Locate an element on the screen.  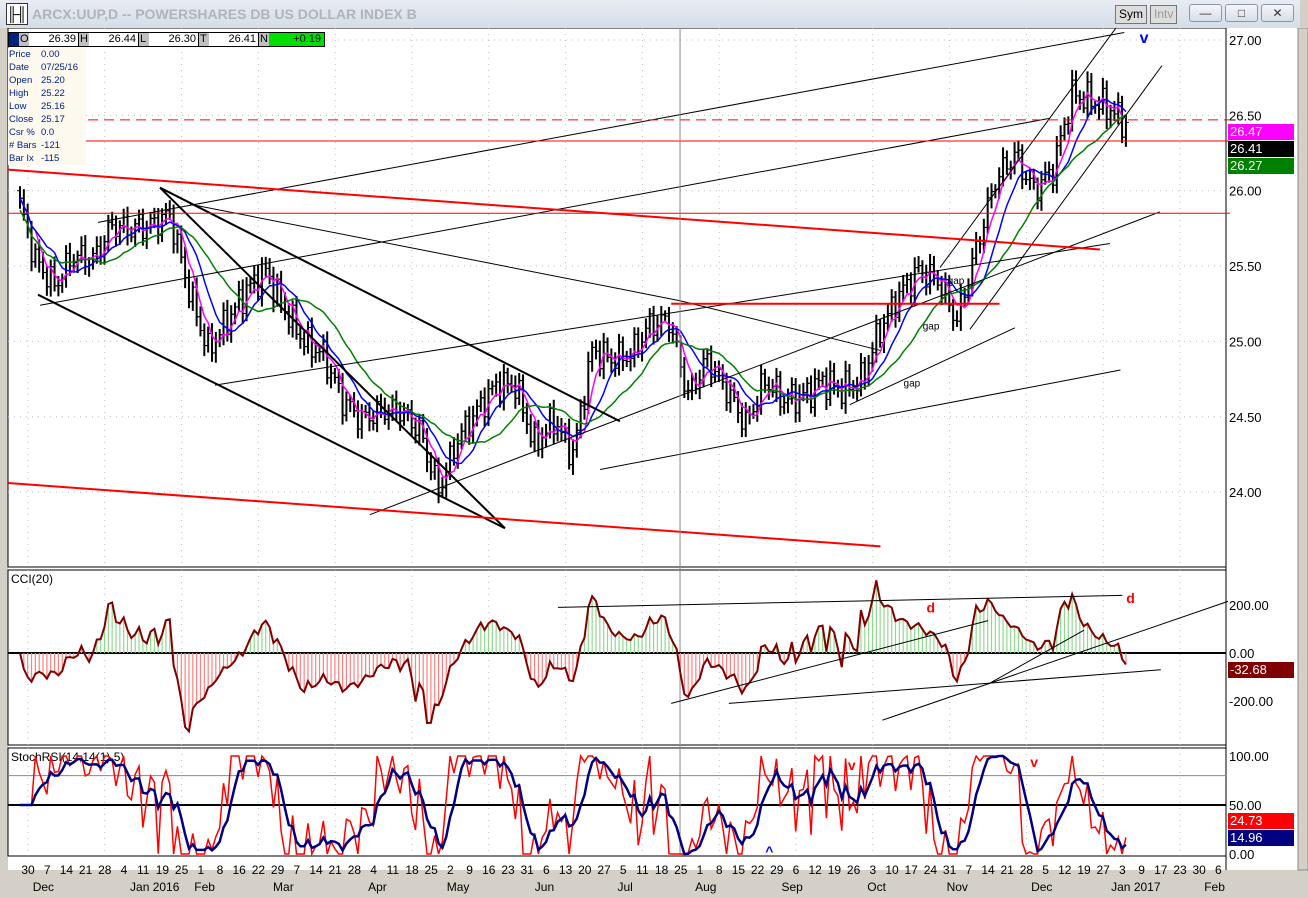
minimize-button: — is located at coordinates (1205, 13).